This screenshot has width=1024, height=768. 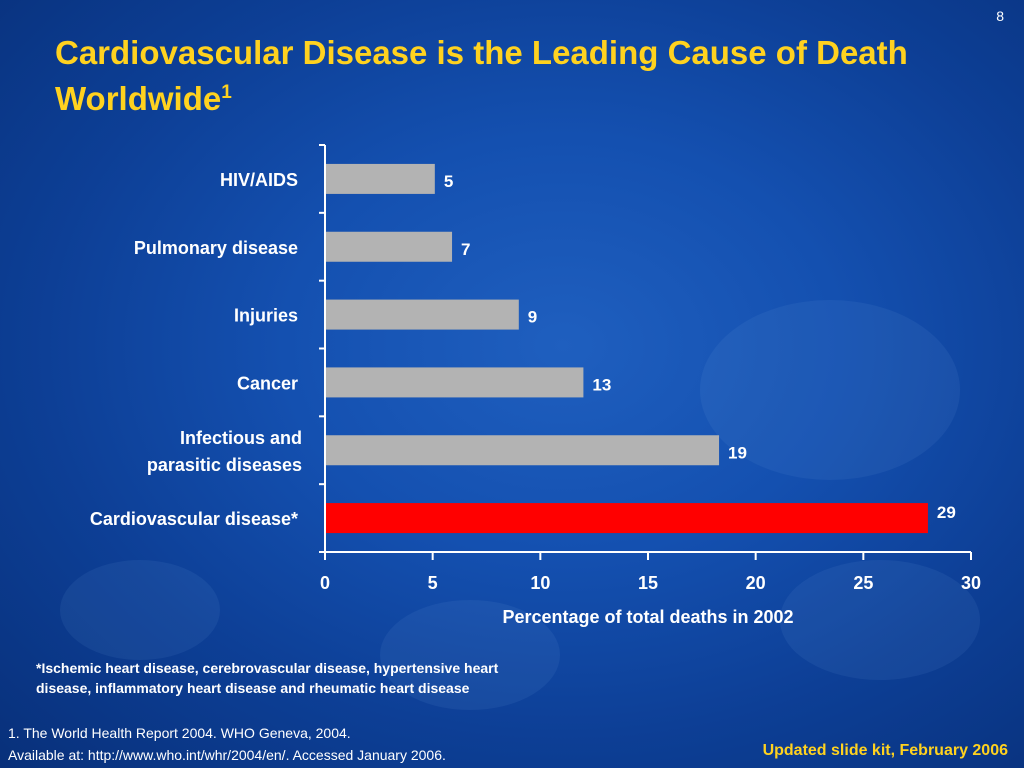 I want to click on data-label: 19, so click(x=737, y=452).